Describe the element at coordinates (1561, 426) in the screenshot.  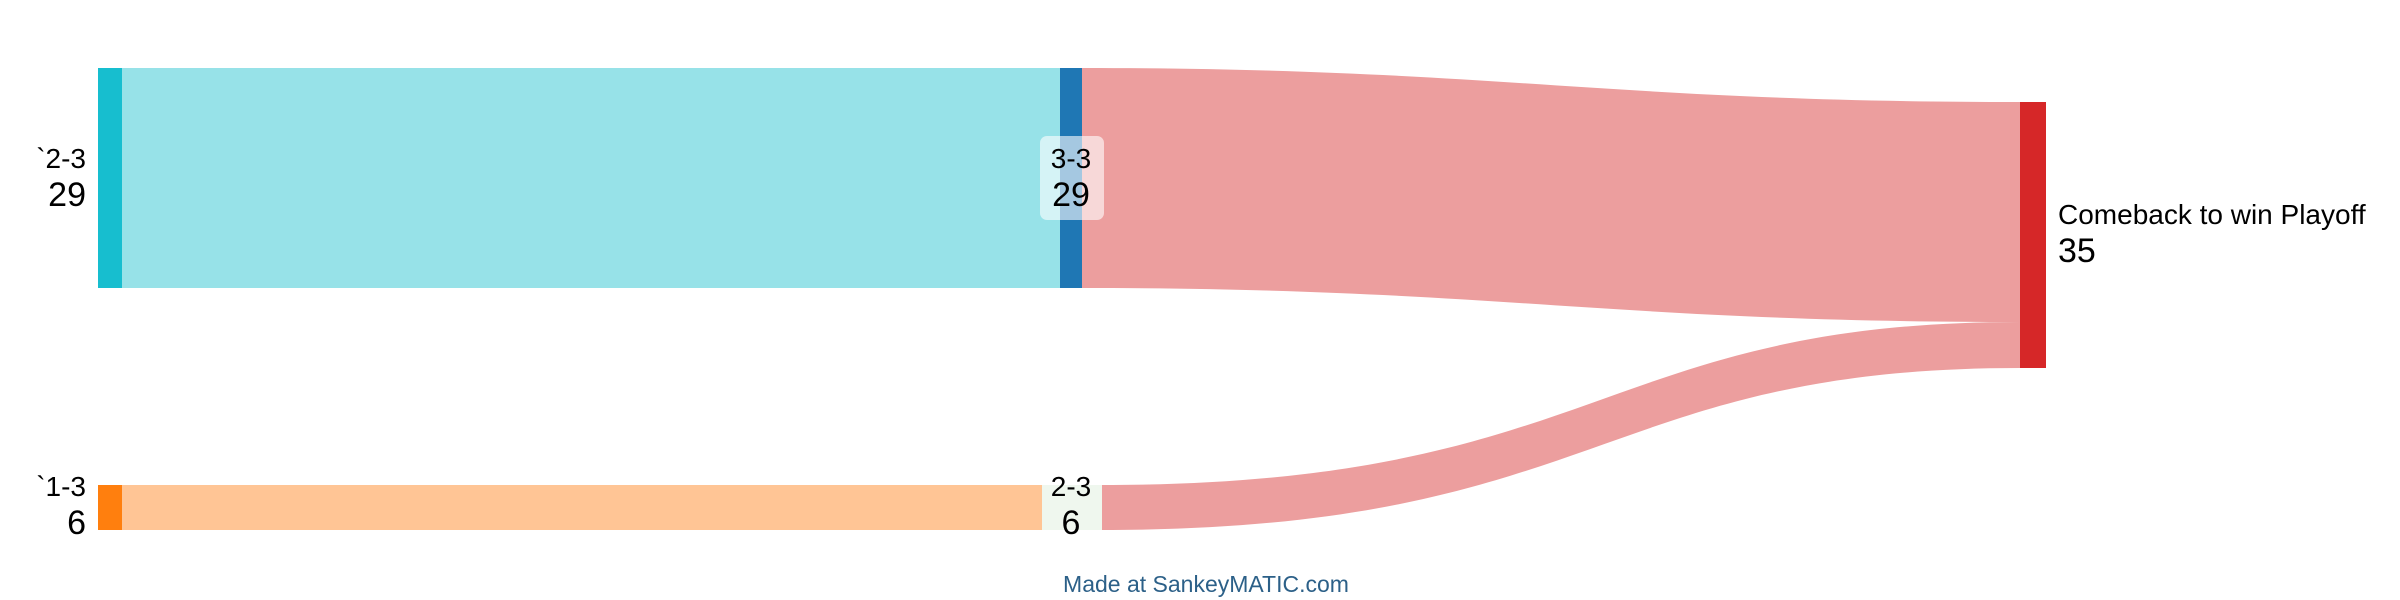
I see `flow-2-3-to-comeback` at that location.